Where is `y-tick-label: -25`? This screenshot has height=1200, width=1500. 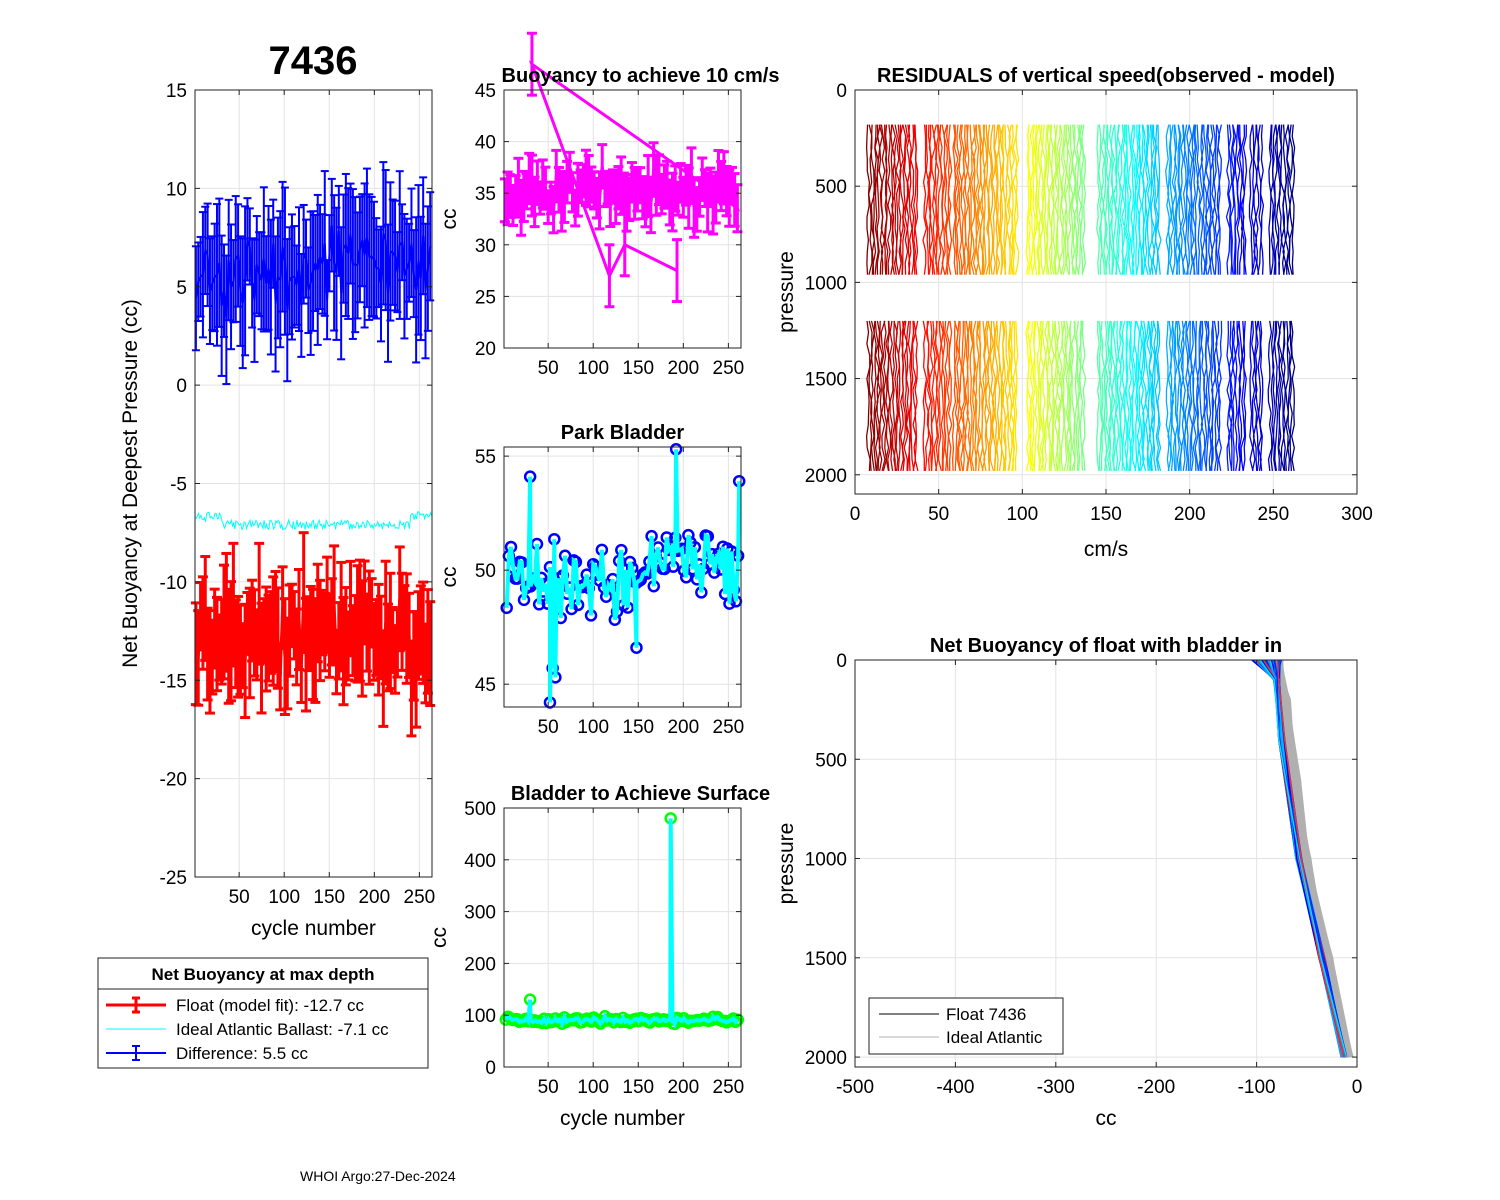
y-tick-label: -25 is located at coordinates (173, 878).